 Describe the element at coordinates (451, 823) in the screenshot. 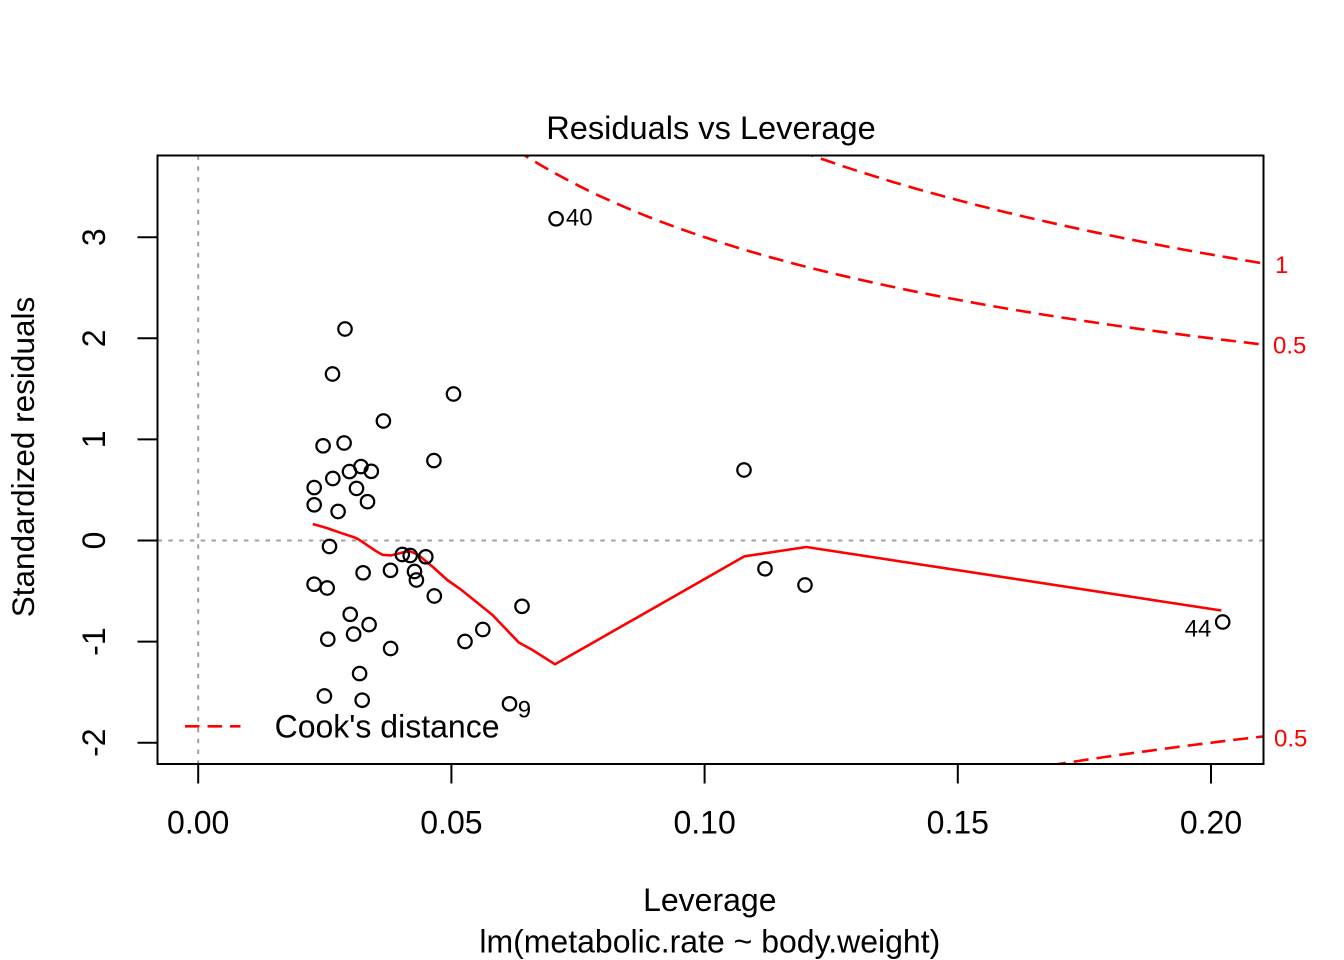

I see `svg-text: 0.05` at that location.